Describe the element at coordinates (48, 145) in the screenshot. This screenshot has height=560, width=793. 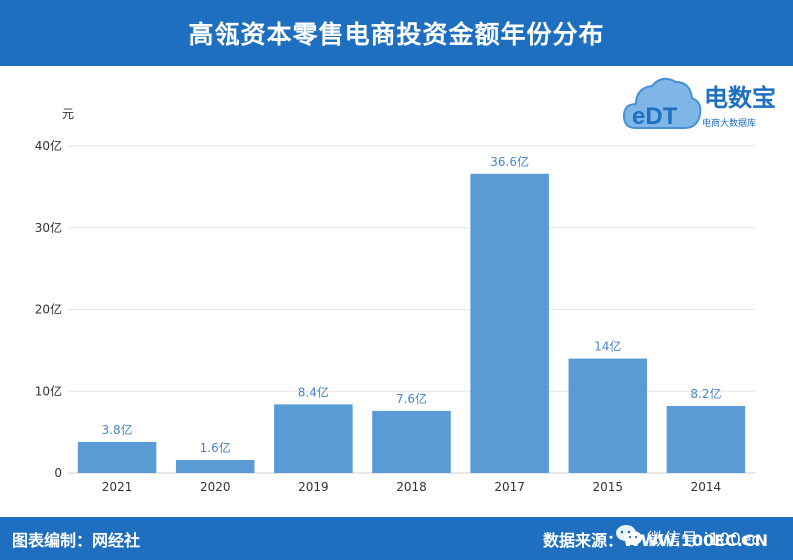
I see `y-tick-label: 40亿` at that location.